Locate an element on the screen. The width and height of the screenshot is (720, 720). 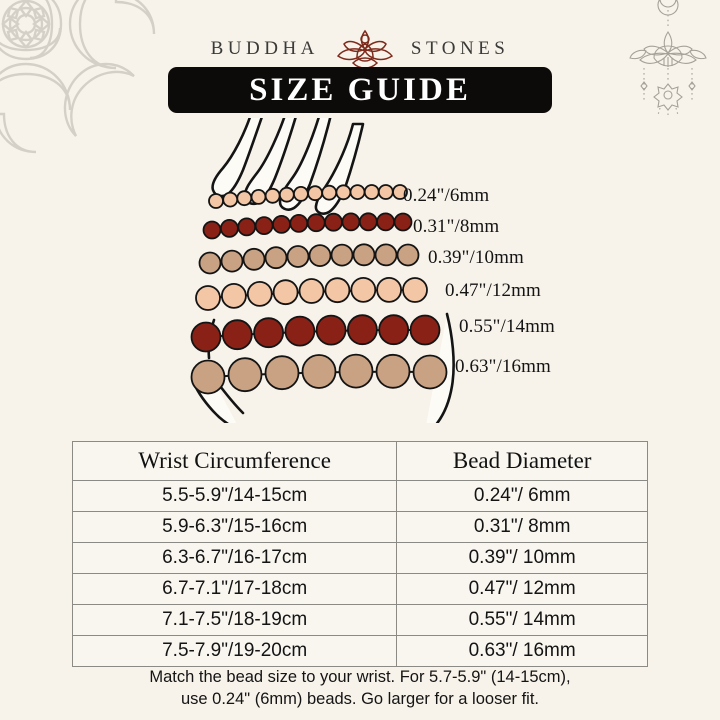
cell-wrist-circumference: 5.5-5.9"/14-15cm is located at coordinates (234, 496).